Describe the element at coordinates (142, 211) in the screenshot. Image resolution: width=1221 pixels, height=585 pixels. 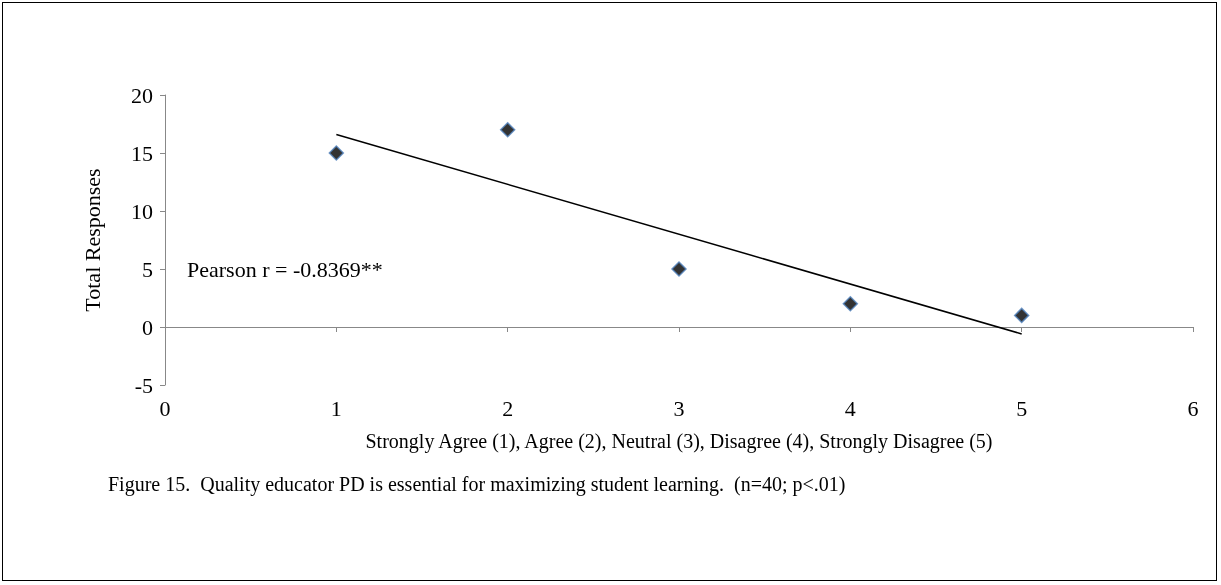
I see `y-tick-label: 10` at that location.